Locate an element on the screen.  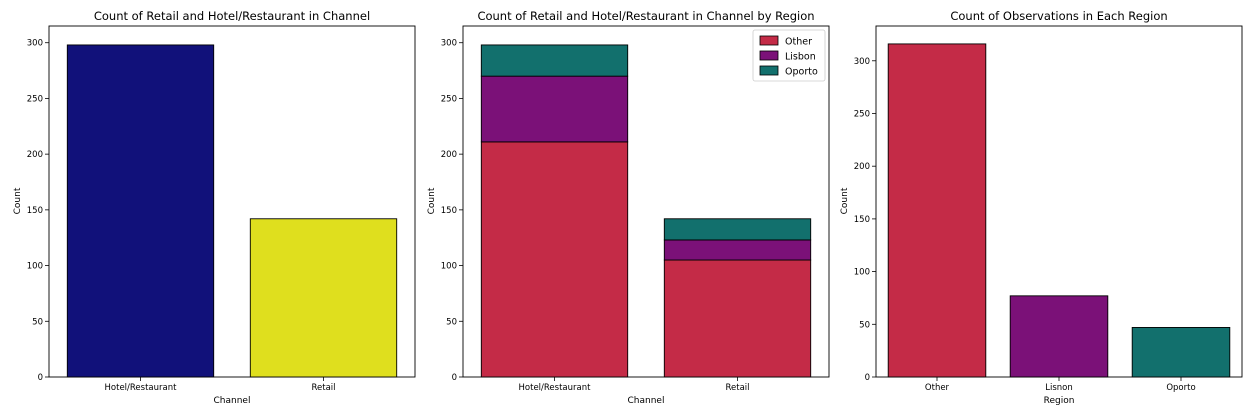
x-tick-label: Other is located at coordinates (937, 388).